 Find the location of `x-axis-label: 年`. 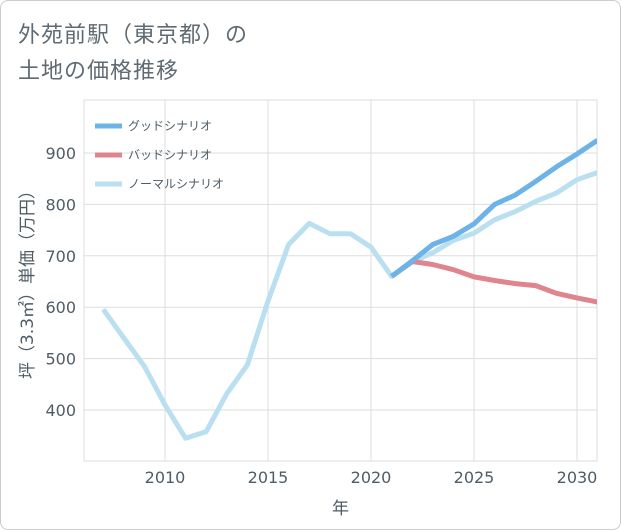

x-axis-label: 年 is located at coordinates (340, 509).